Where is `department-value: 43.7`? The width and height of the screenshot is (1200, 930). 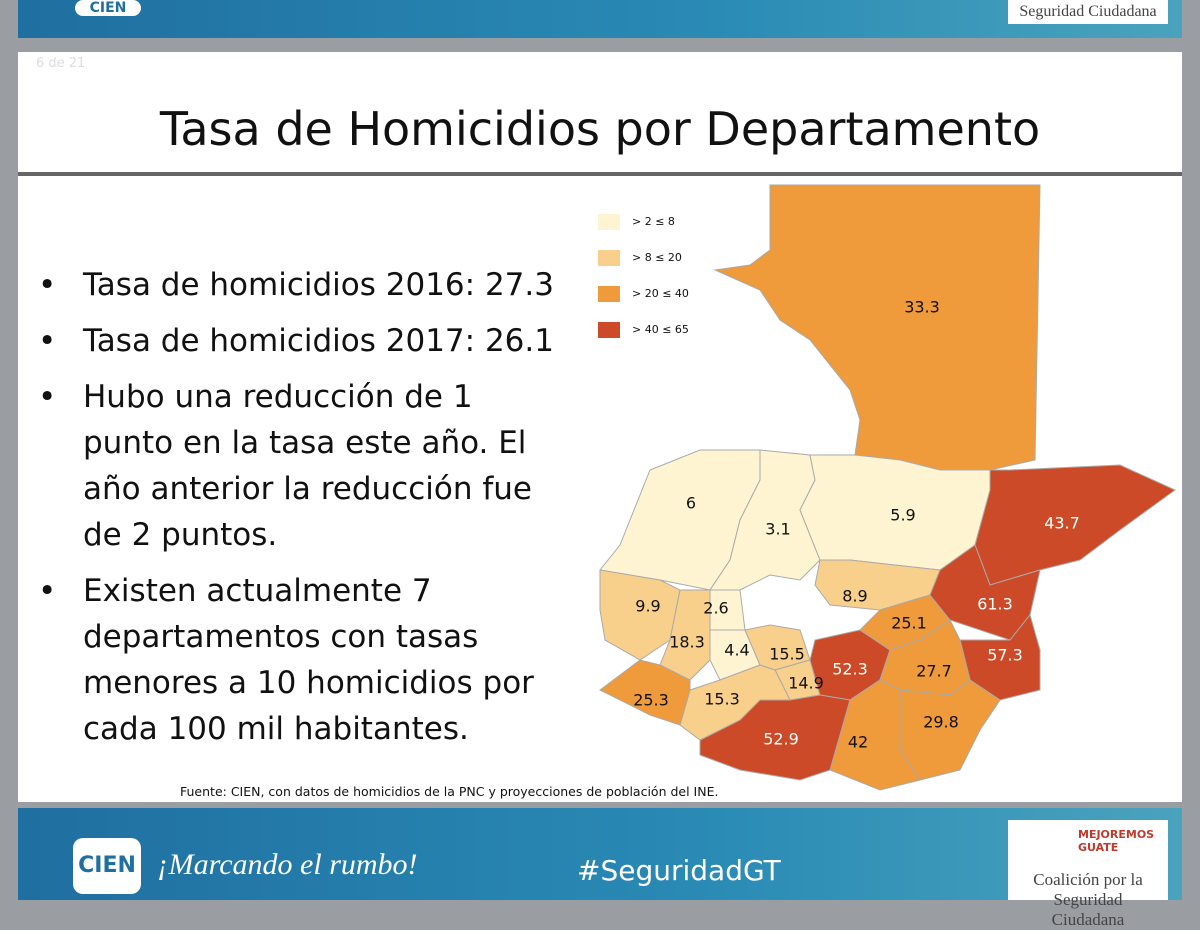 department-value: 43.7 is located at coordinates (1062, 523).